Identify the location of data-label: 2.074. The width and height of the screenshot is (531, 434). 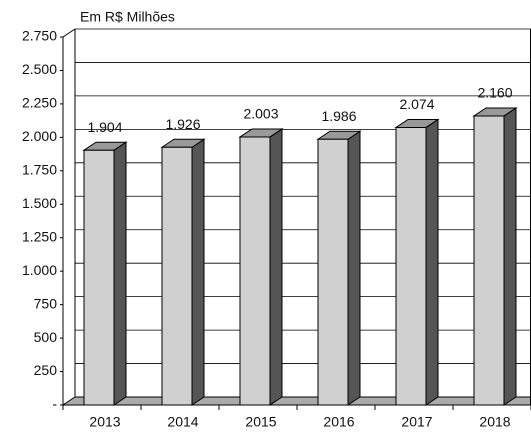
(416, 104).